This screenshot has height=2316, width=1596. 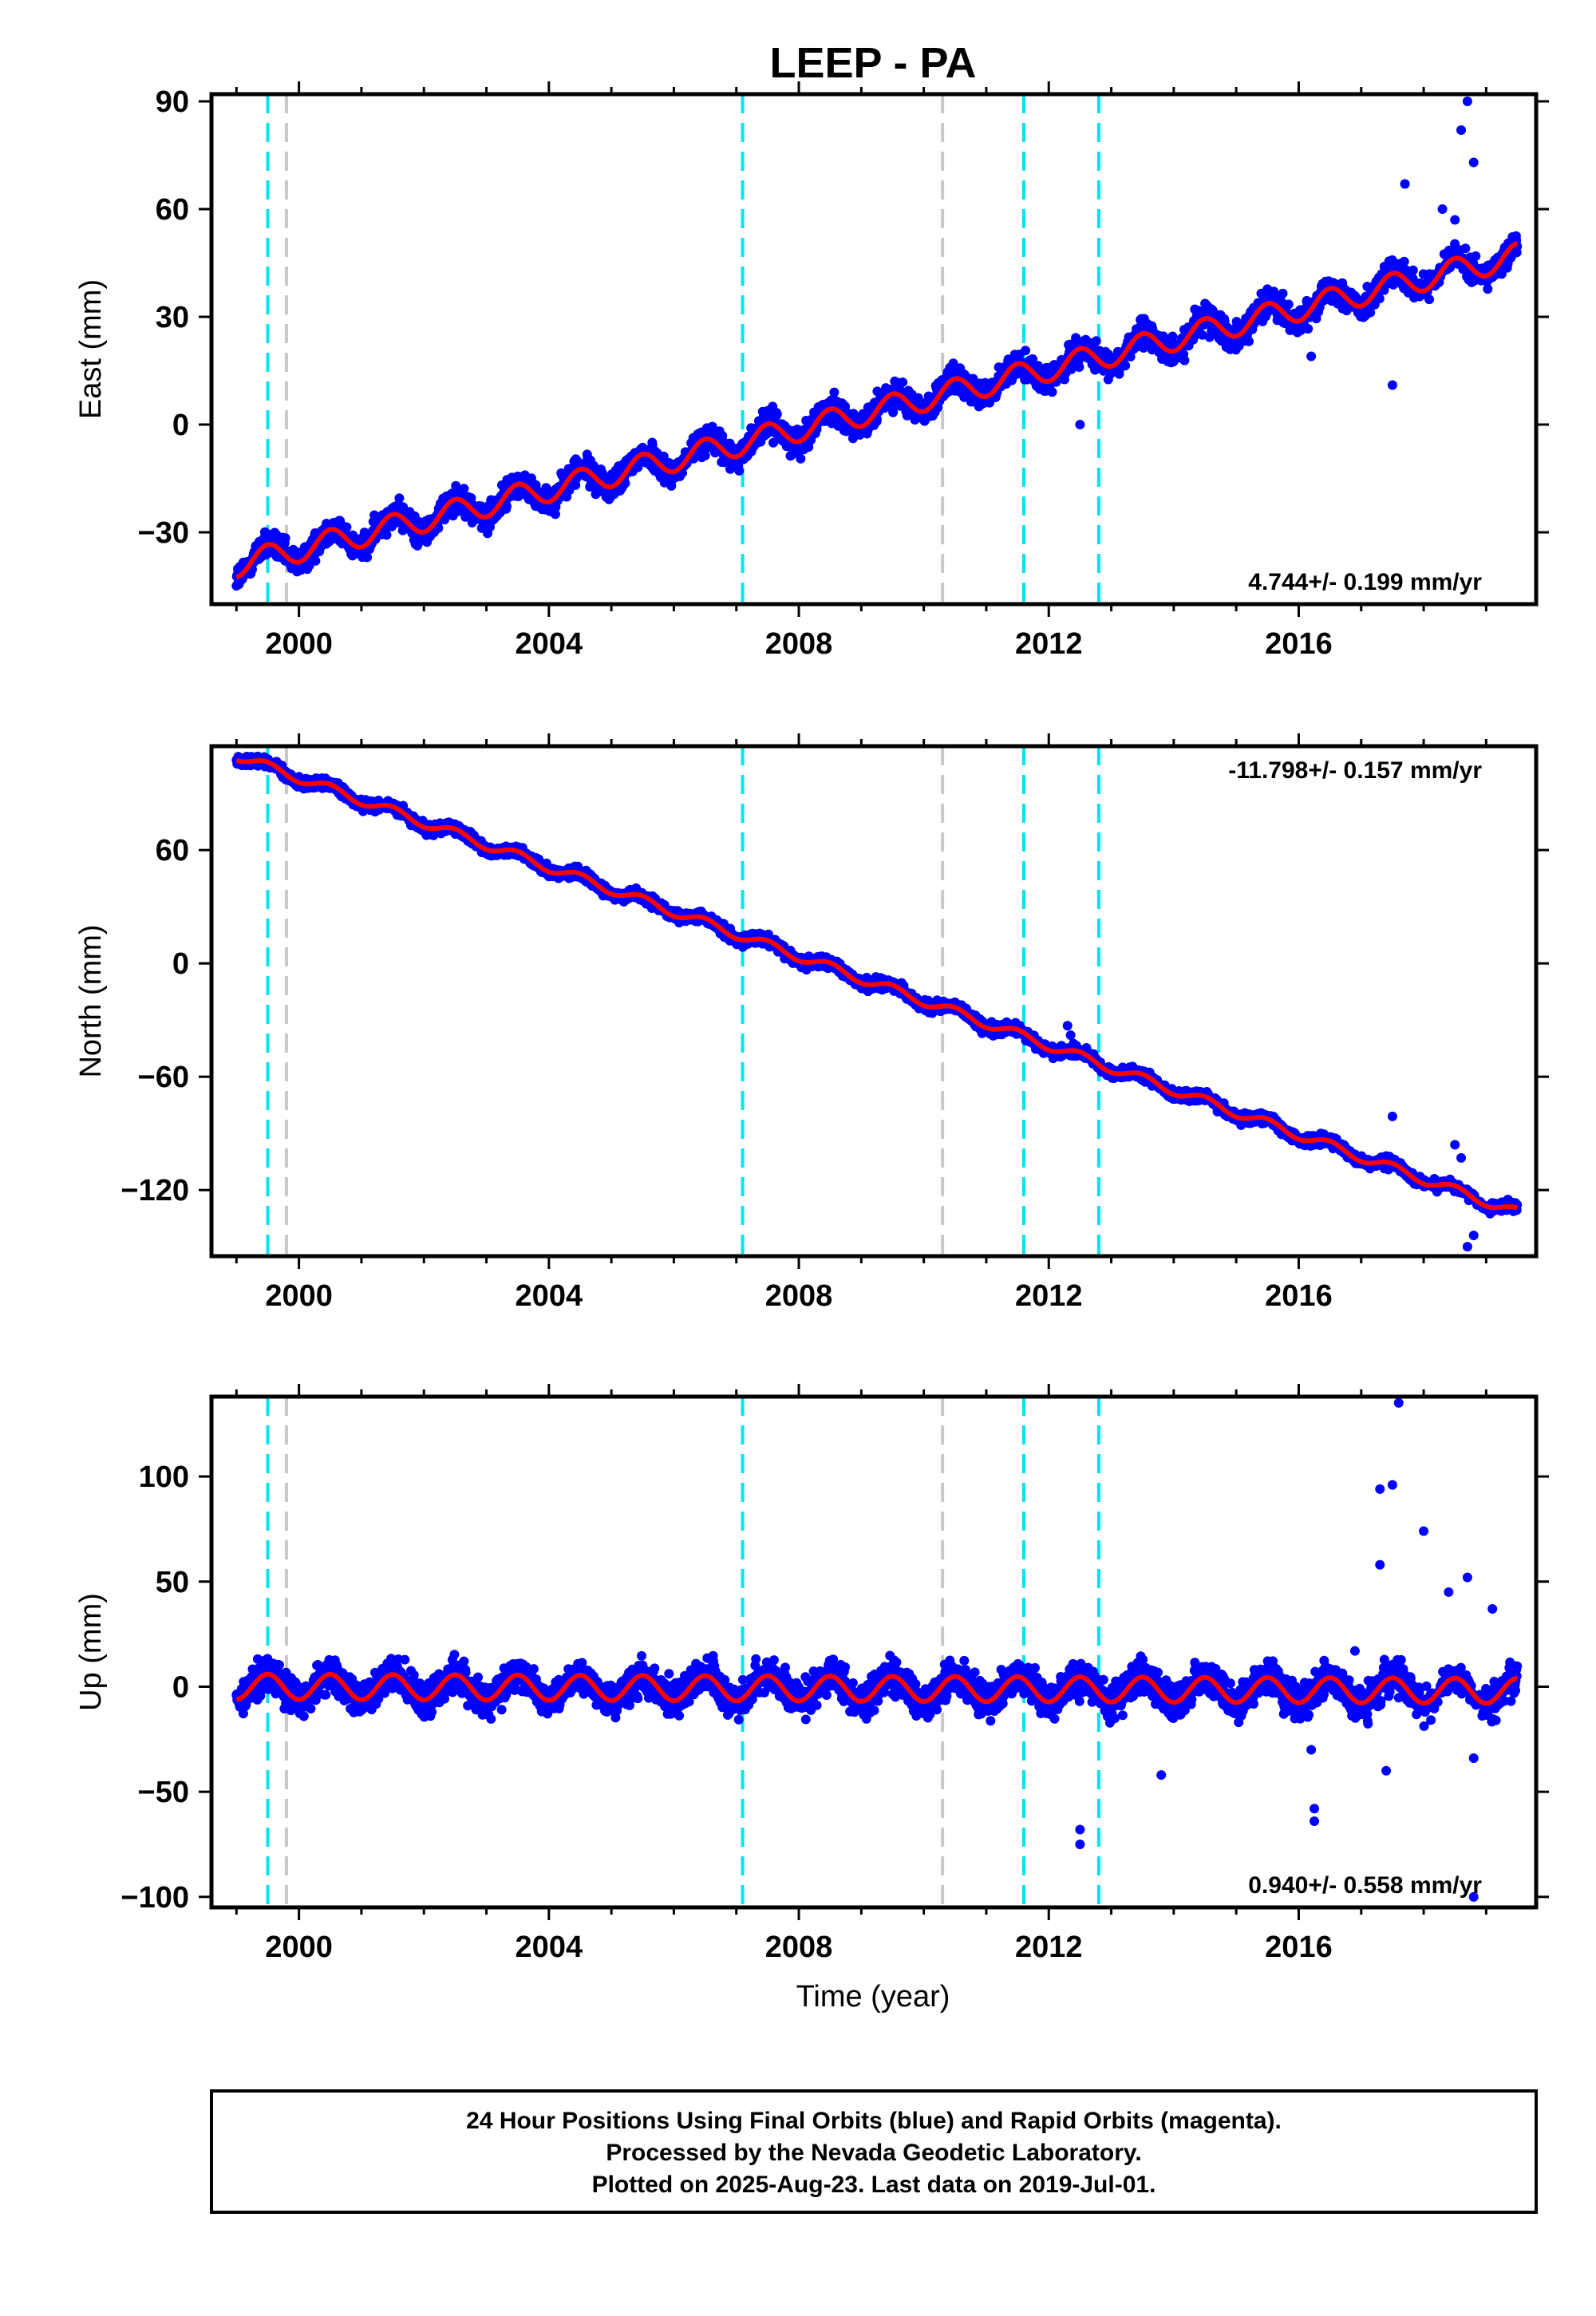 What do you see at coordinates (877, 410) in the screenshot?
I see `model-fit-line` at bounding box center [877, 410].